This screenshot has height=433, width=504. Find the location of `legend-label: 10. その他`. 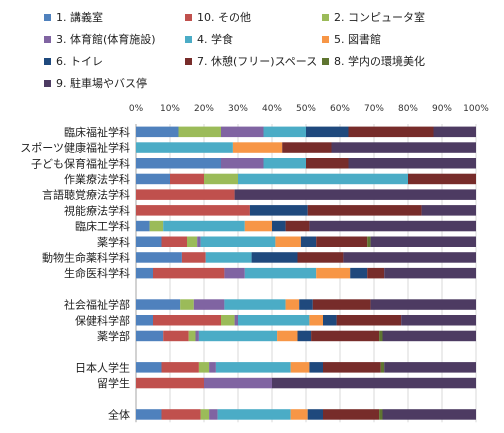

legend-label: 10. その他 is located at coordinates (224, 17).